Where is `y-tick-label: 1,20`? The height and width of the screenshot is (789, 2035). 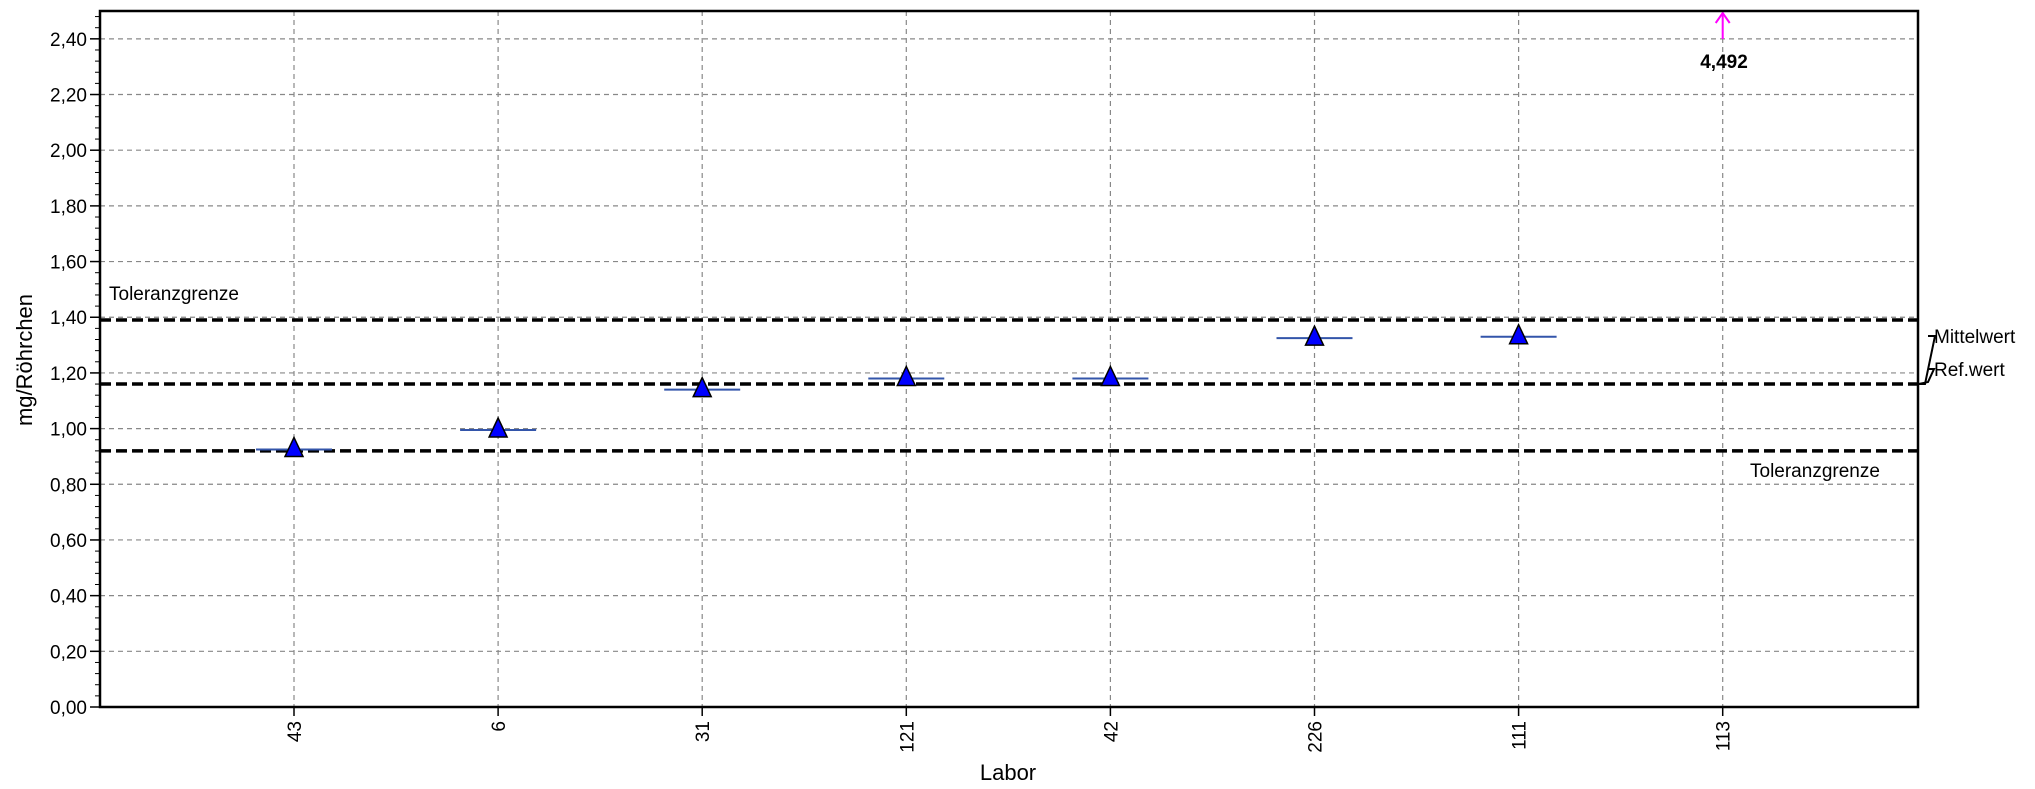 y-tick-label: 1,20 is located at coordinates (68, 374).